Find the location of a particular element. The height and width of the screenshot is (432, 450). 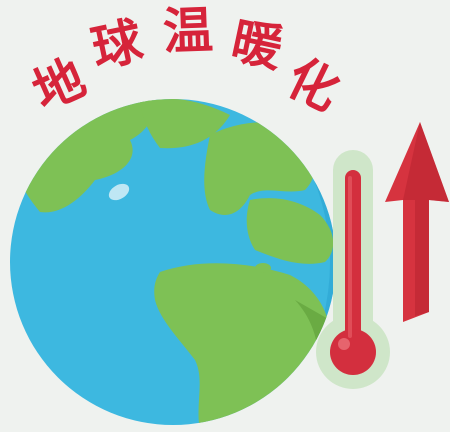

title-char-2: 球 is located at coordinates (117, 45).